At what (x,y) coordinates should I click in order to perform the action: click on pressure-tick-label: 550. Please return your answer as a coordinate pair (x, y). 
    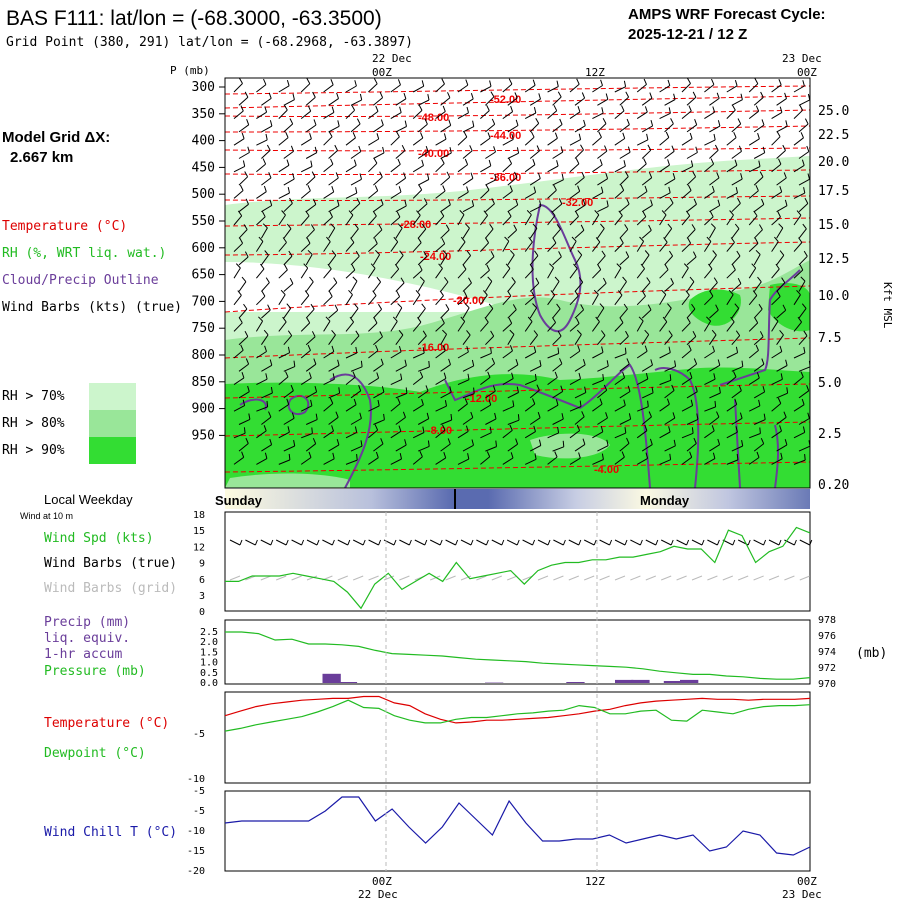
    Looking at the image, I should click on (203, 221).